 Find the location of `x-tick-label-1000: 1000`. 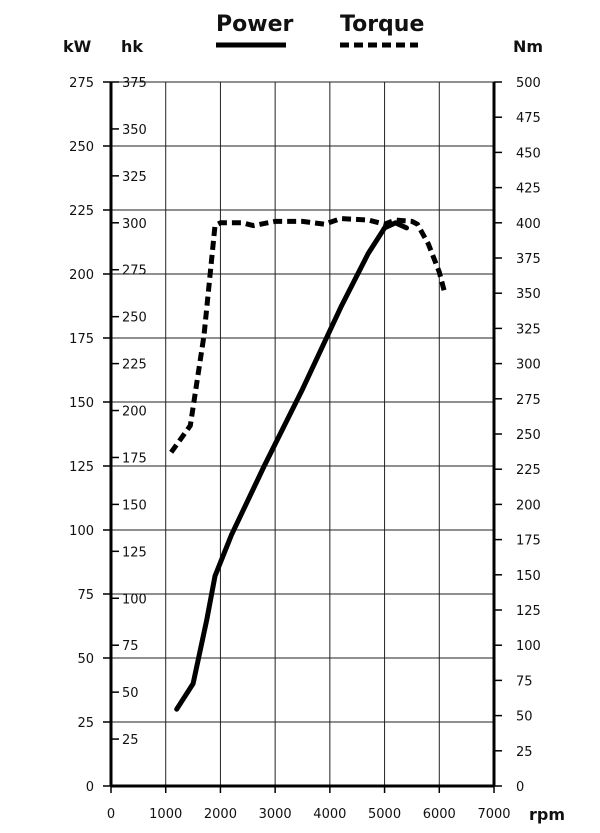

x-tick-label-1000: 1000 is located at coordinates (165, 814).